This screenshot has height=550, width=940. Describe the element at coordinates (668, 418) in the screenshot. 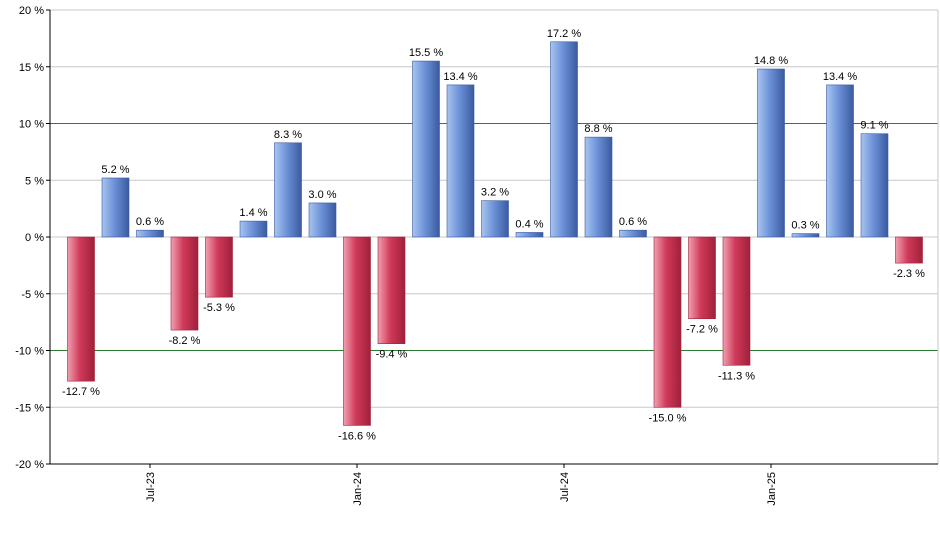

I see `data-label: -15.0 %` at that location.